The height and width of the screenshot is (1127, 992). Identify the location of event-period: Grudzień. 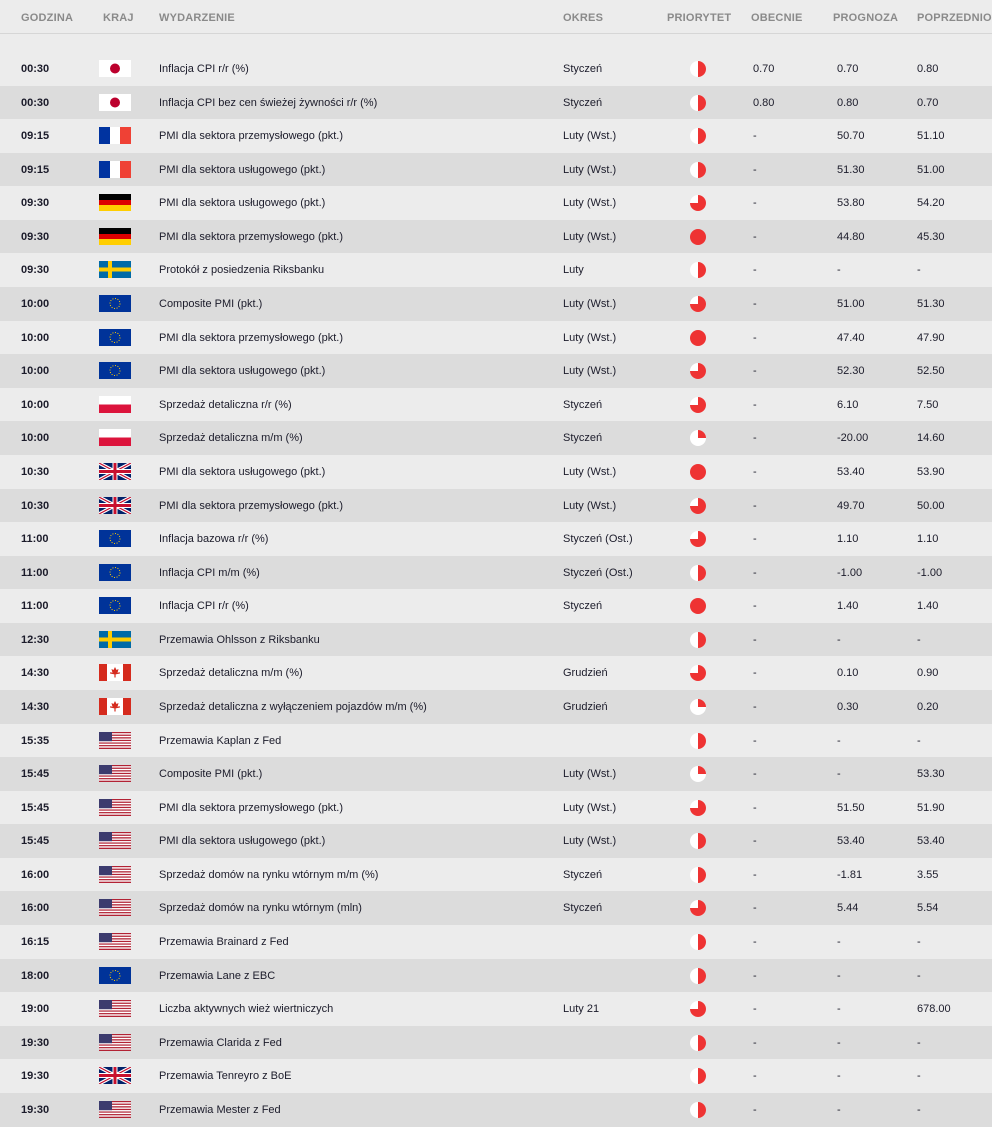
(585, 706).